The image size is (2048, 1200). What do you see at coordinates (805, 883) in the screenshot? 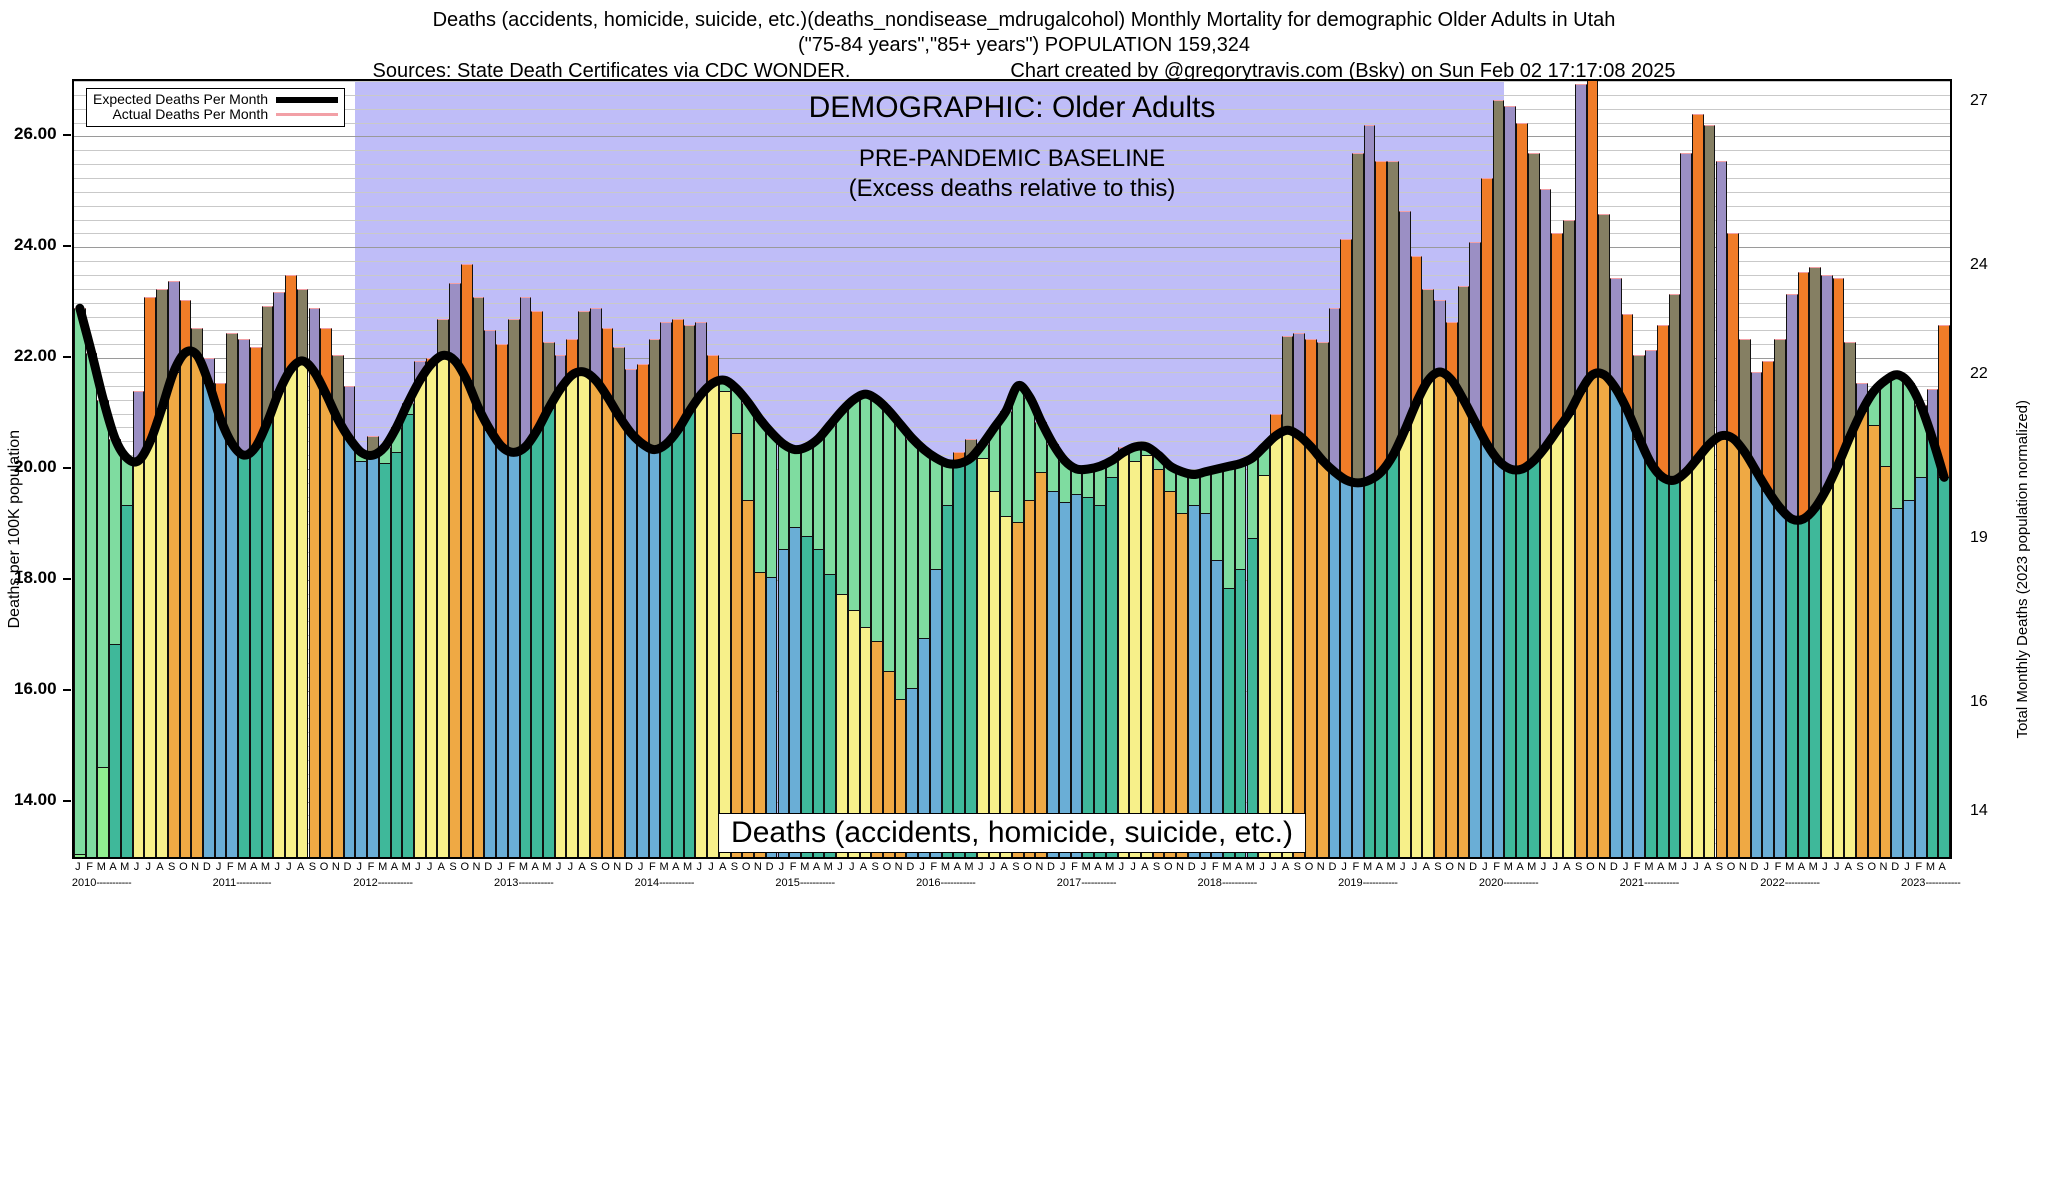
I see `x-tick-year: 2015-----------` at bounding box center [805, 883].